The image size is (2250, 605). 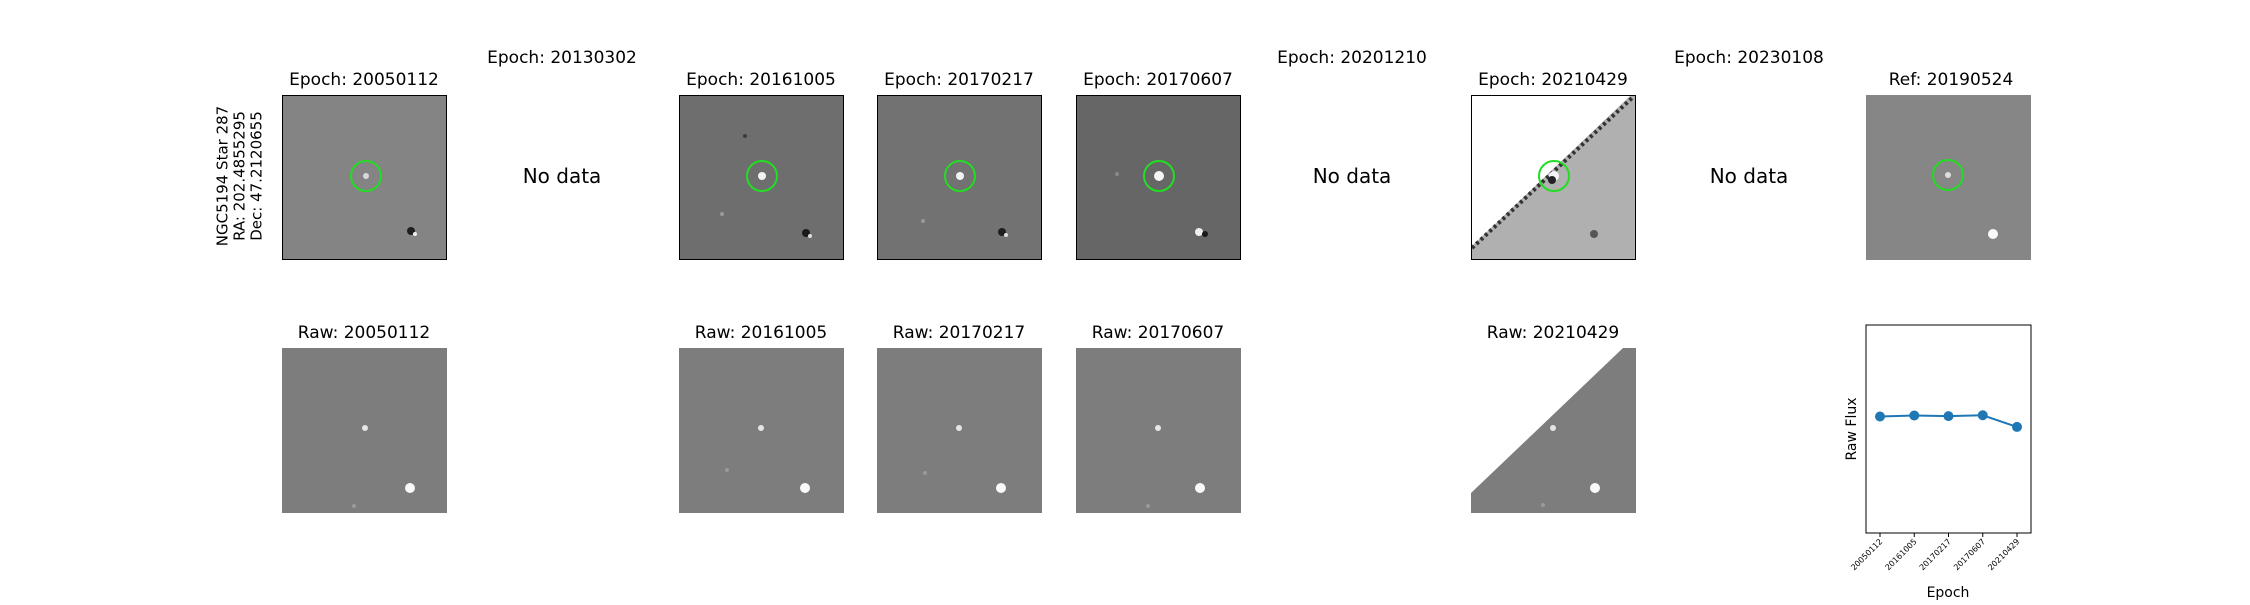 I want to click on epoch-title-8: Epoch: 20230108, so click(x=1749, y=58).